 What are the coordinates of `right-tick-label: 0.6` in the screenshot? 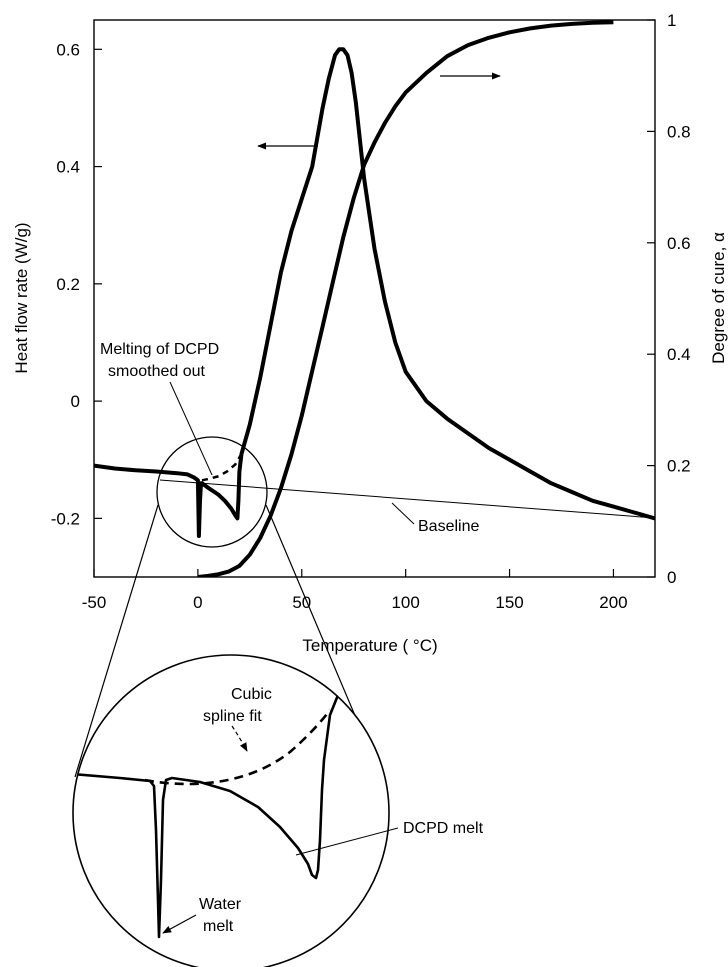 It's located at (679, 243).